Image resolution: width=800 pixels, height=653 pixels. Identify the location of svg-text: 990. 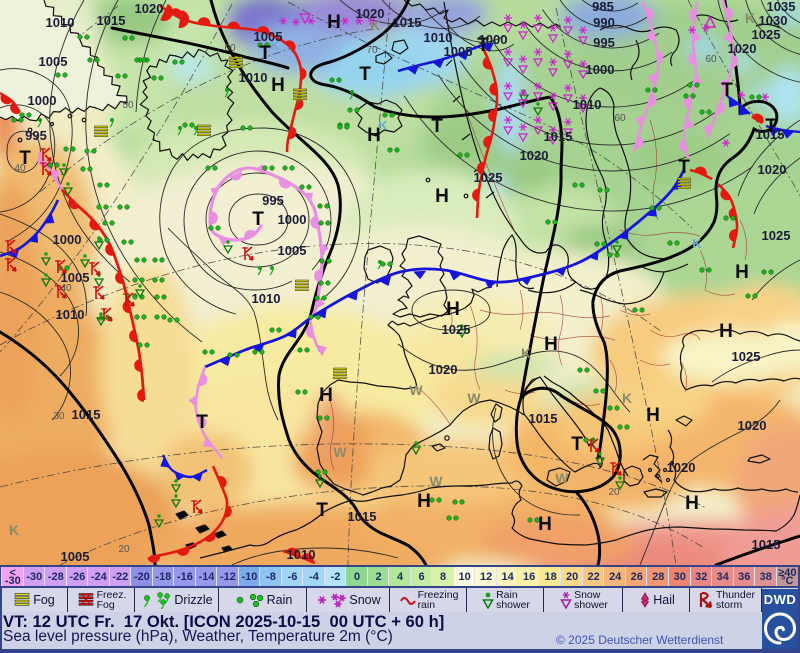
(604, 22).